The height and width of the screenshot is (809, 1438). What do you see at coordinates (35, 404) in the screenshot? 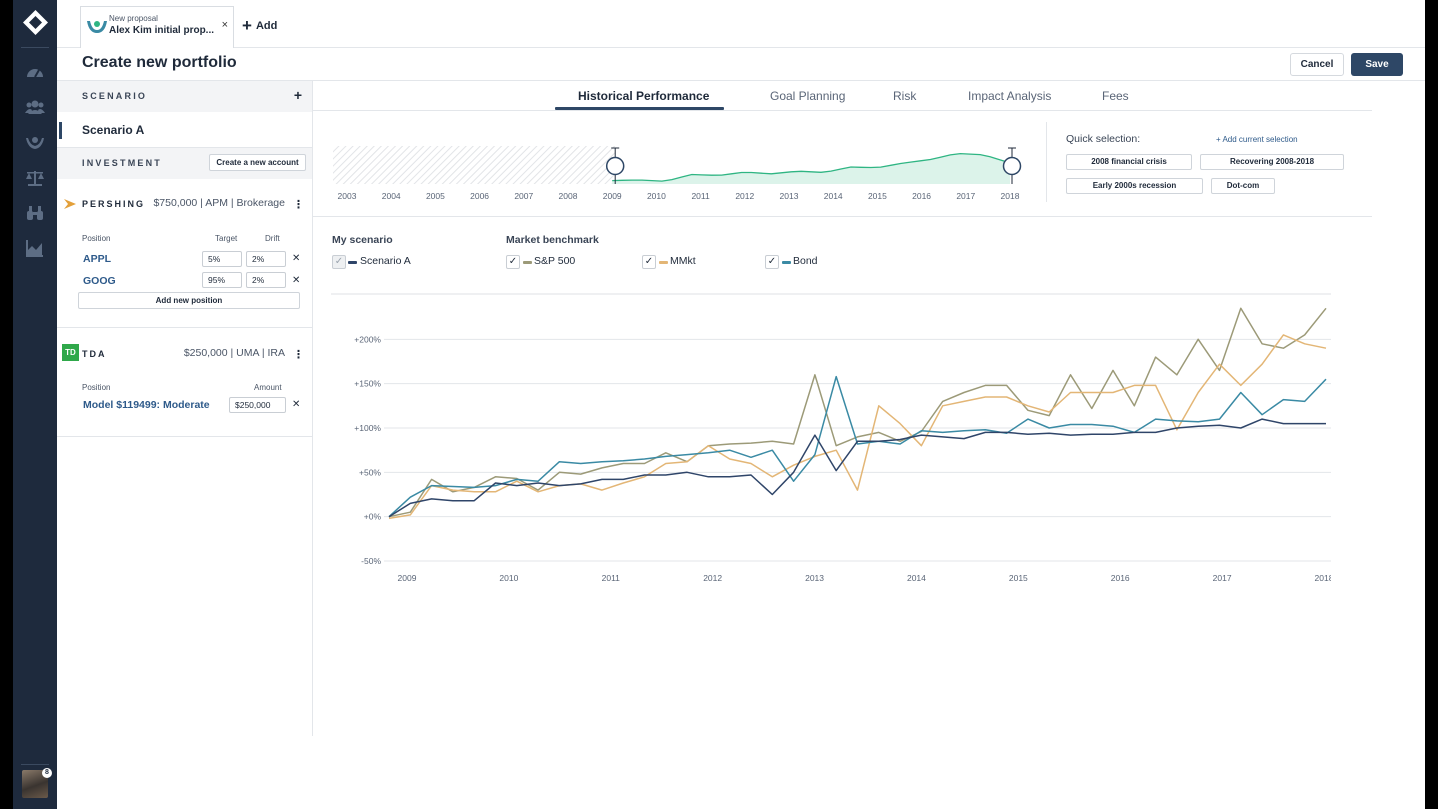
I see `left-nav-rail: 8` at bounding box center [35, 404].